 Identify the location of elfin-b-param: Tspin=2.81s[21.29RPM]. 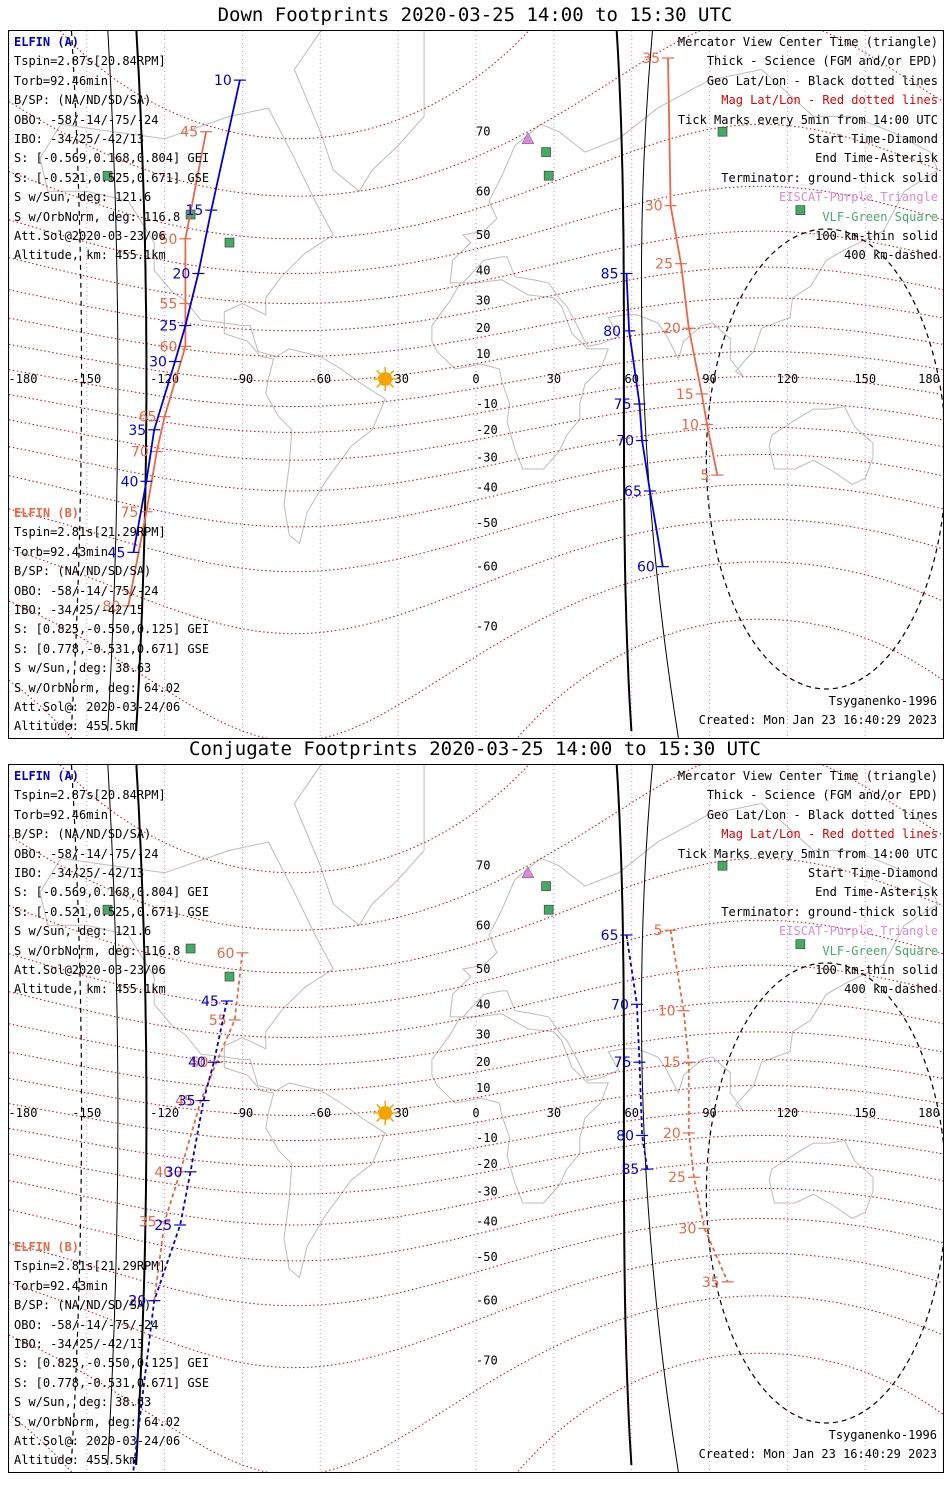
(90, 1266).